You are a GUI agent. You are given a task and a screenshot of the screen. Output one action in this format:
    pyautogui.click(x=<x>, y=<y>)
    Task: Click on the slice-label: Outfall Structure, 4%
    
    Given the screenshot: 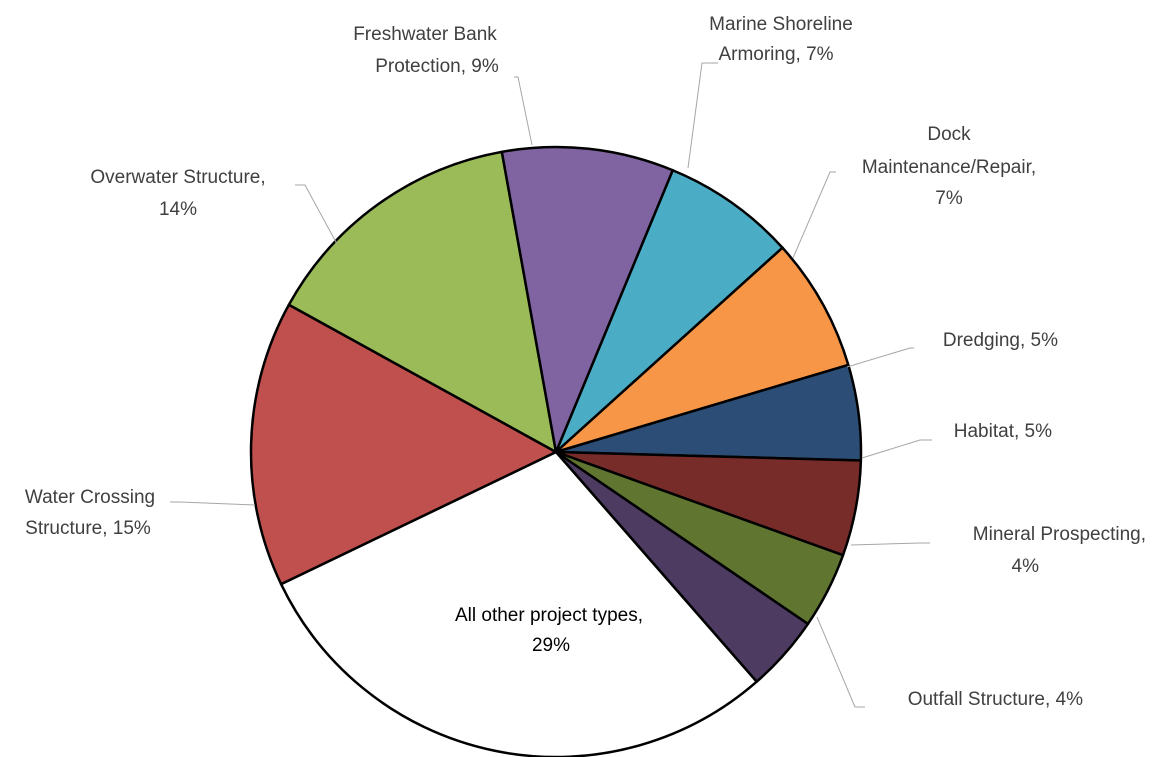 What is the action you would take?
    pyautogui.click(x=995, y=699)
    